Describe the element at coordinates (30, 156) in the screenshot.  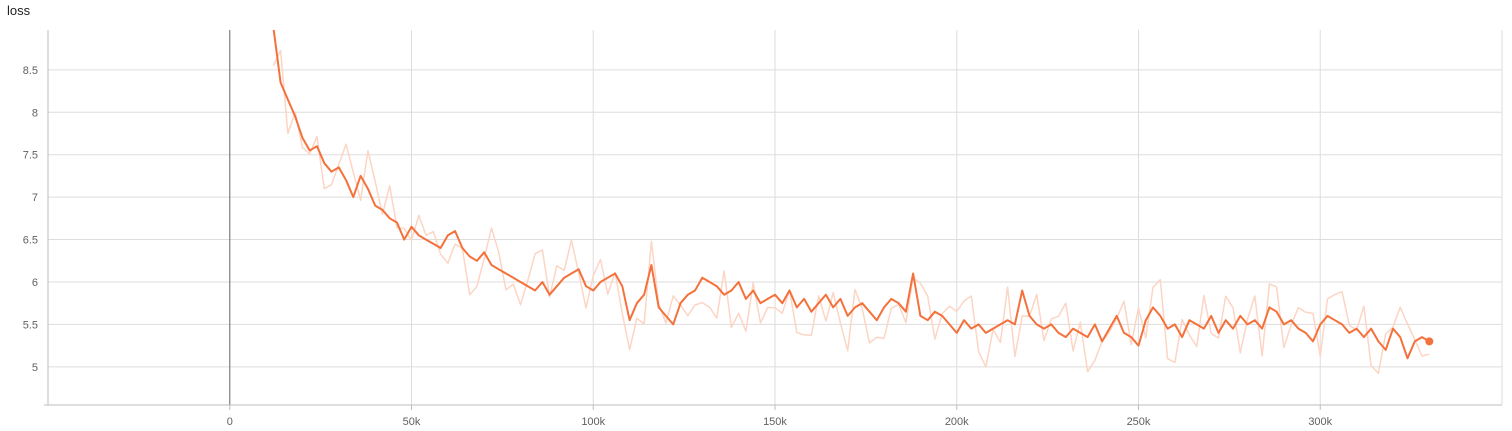
I see `y-tick-label: 7.5` at that location.